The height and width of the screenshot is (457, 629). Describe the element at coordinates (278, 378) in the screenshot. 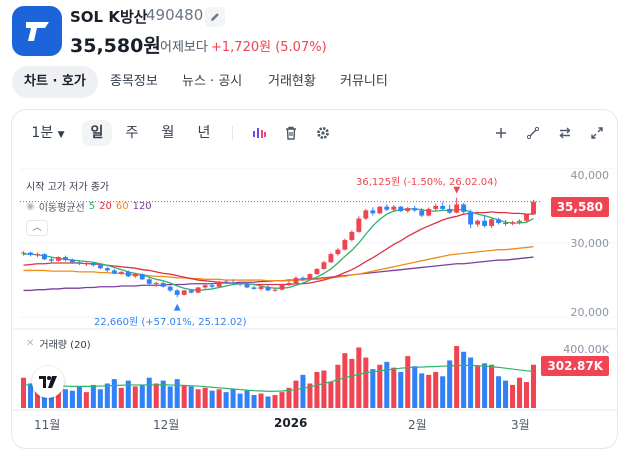

I see `volume-ma-line` at that location.